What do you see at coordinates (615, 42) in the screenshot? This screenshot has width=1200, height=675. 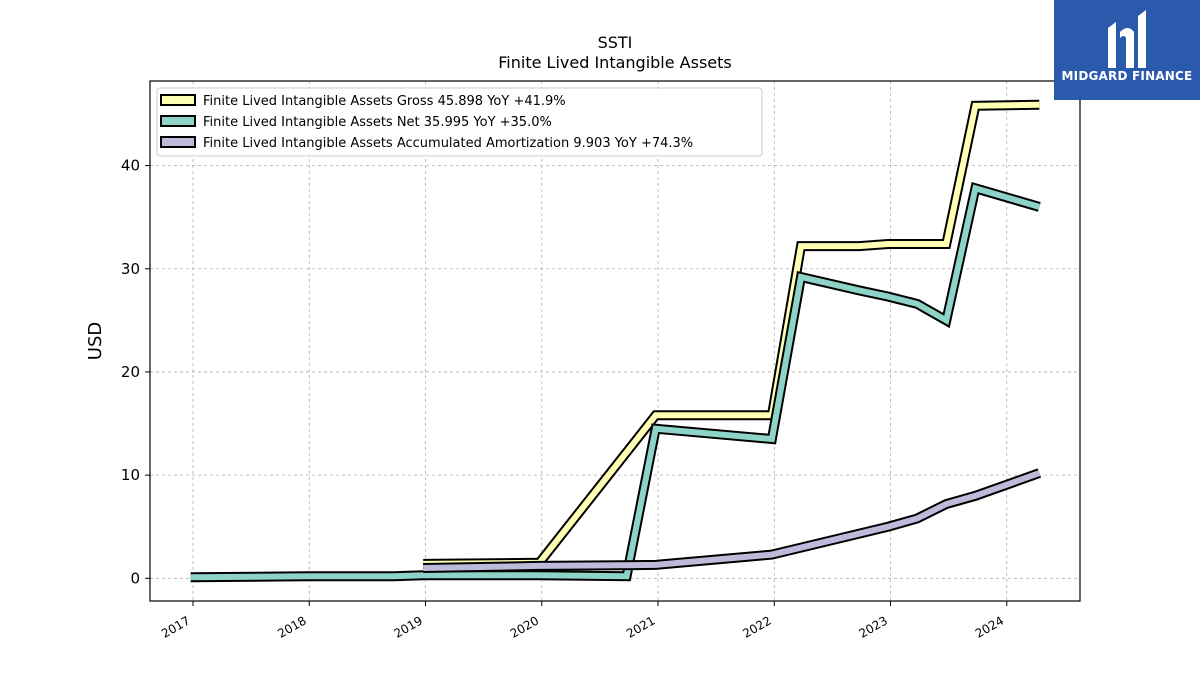 I see `chart-title: SSTI` at bounding box center [615, 42].